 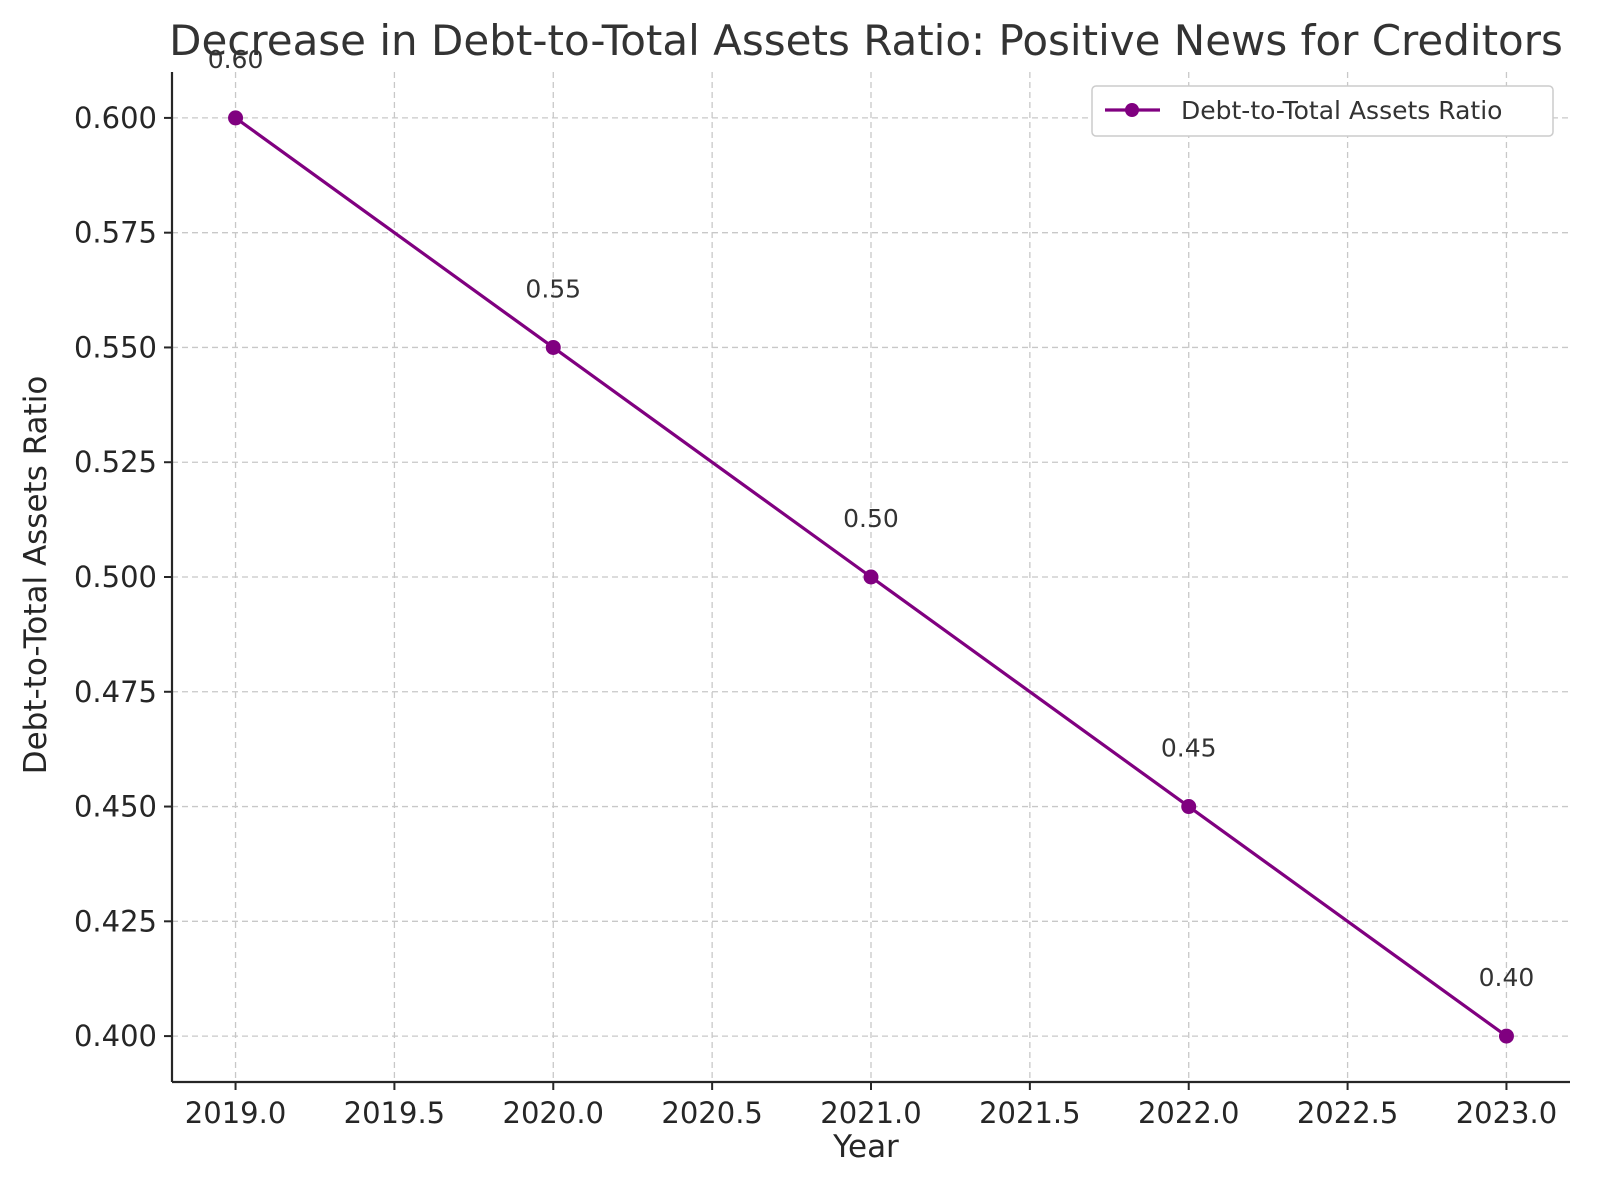 I want to click on x-tick-label: 2022.5, so click(x=1347, y=1113).